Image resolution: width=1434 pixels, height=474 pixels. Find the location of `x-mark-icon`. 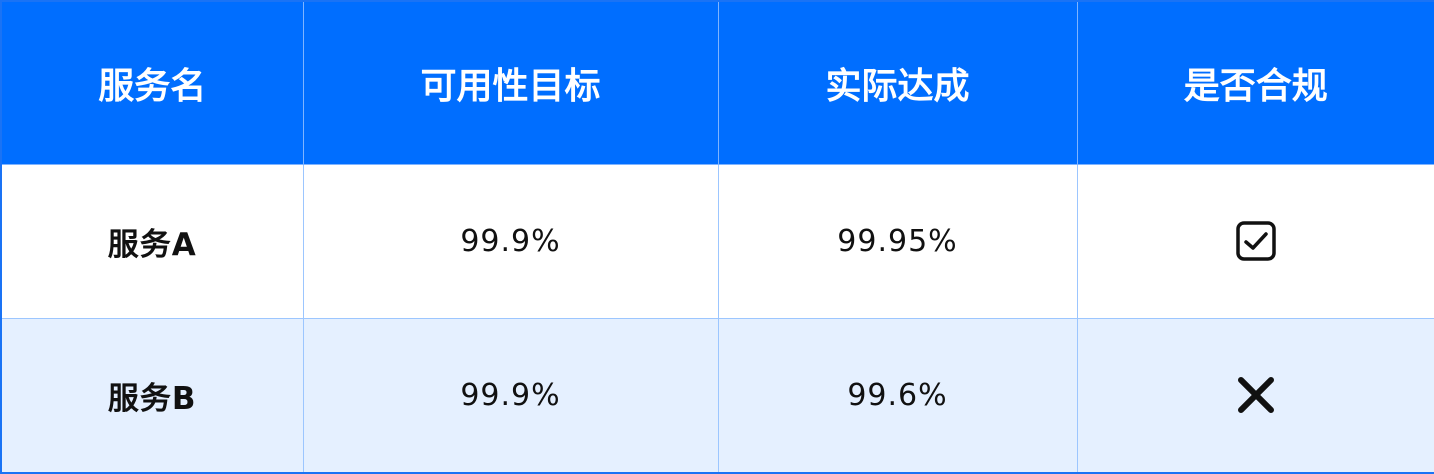

x-mark-icon is located at coordinates (1255, 395).